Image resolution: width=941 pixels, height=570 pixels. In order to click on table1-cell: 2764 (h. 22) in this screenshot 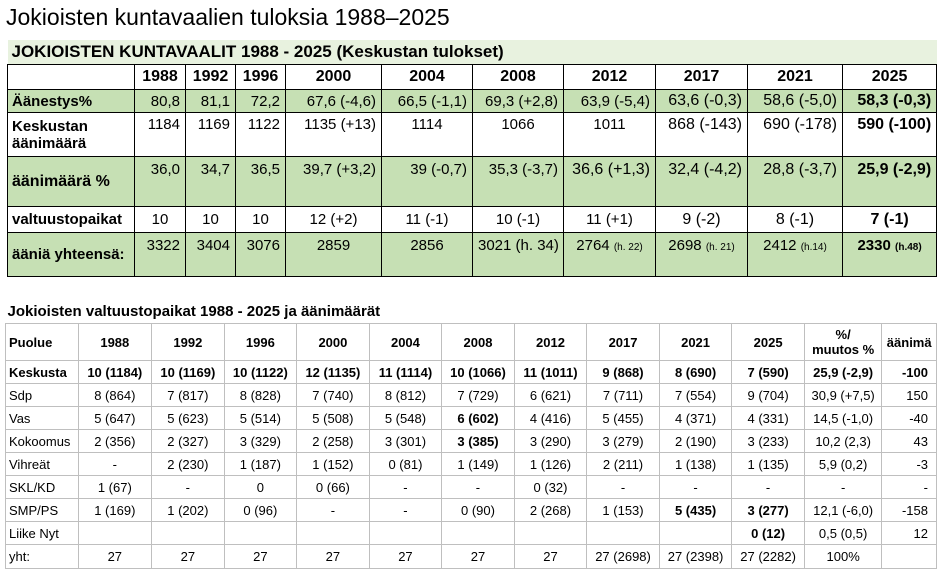, I will do `click(609, 254)`.